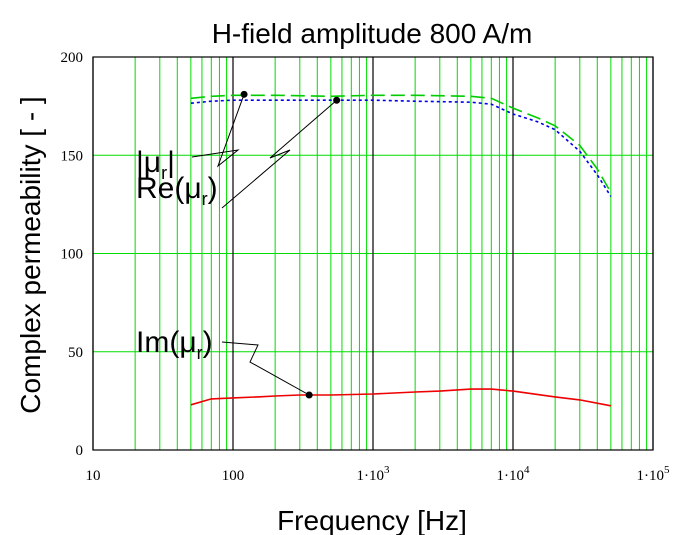  Describe the element at coordinates (654, 474) in the screenshot. I see `x-tick-label: 1·10⁵` at that location.